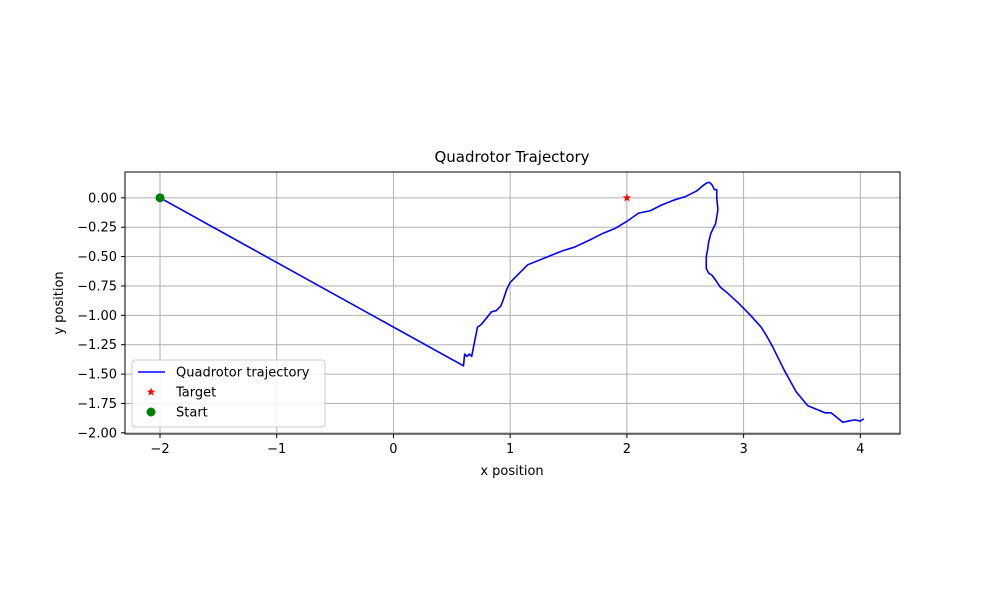 This screenshot has width=1000, height=600. I want to click on x-tick-label: −2, so click(159, 449).